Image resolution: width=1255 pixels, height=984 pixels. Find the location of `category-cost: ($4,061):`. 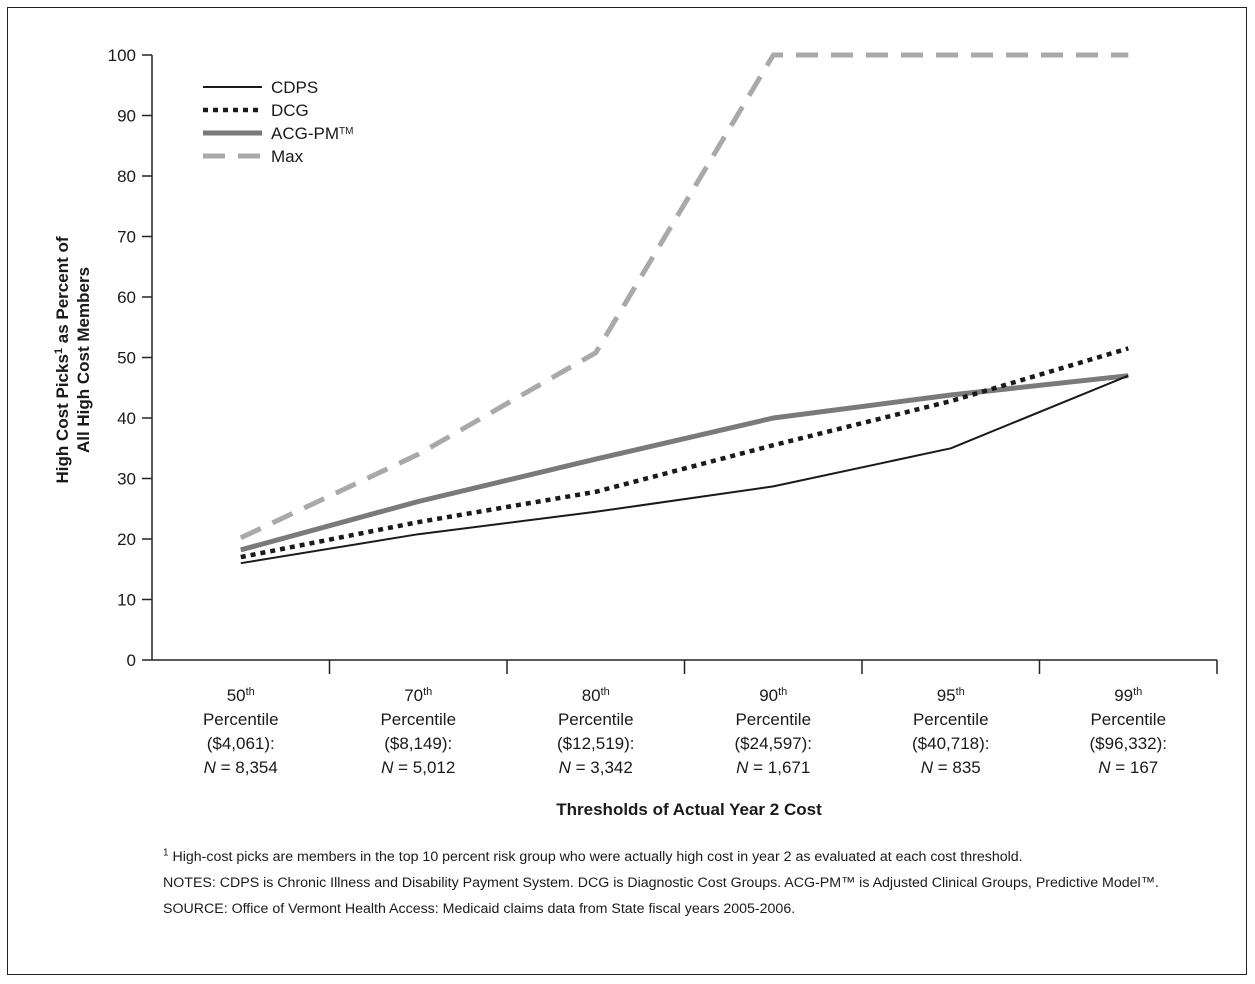

category-cost: ($4,061): is located at coordinates (241, 743).